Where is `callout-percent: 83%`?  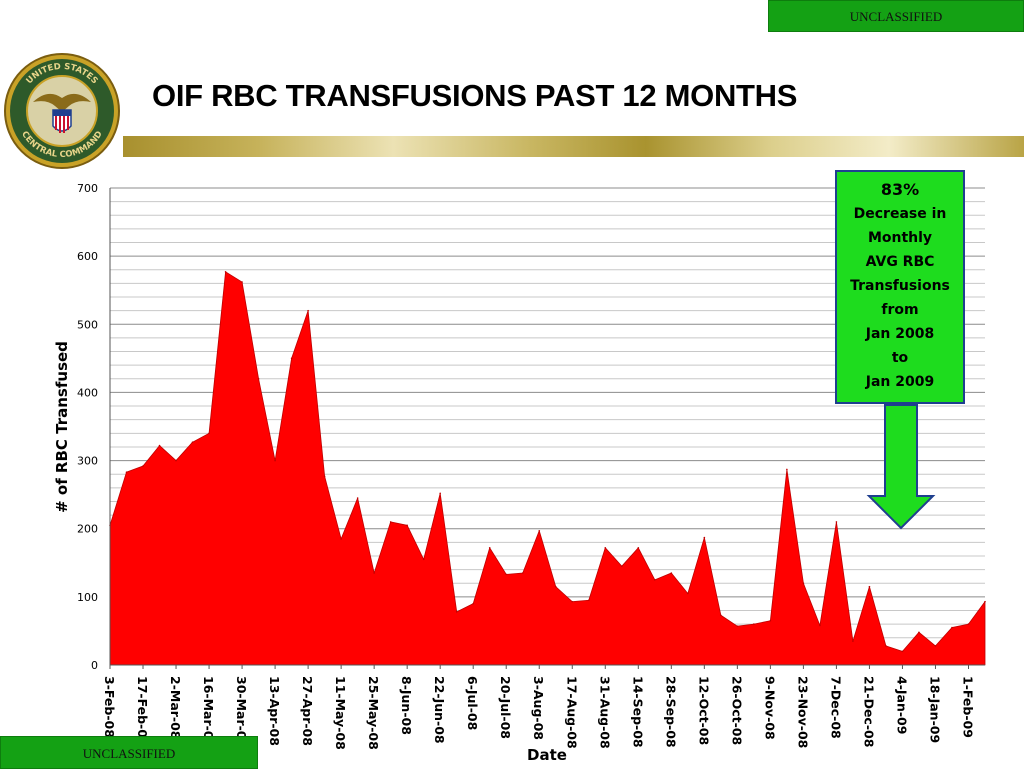 callout-percent: 83% is located at coordinates (900, 189).